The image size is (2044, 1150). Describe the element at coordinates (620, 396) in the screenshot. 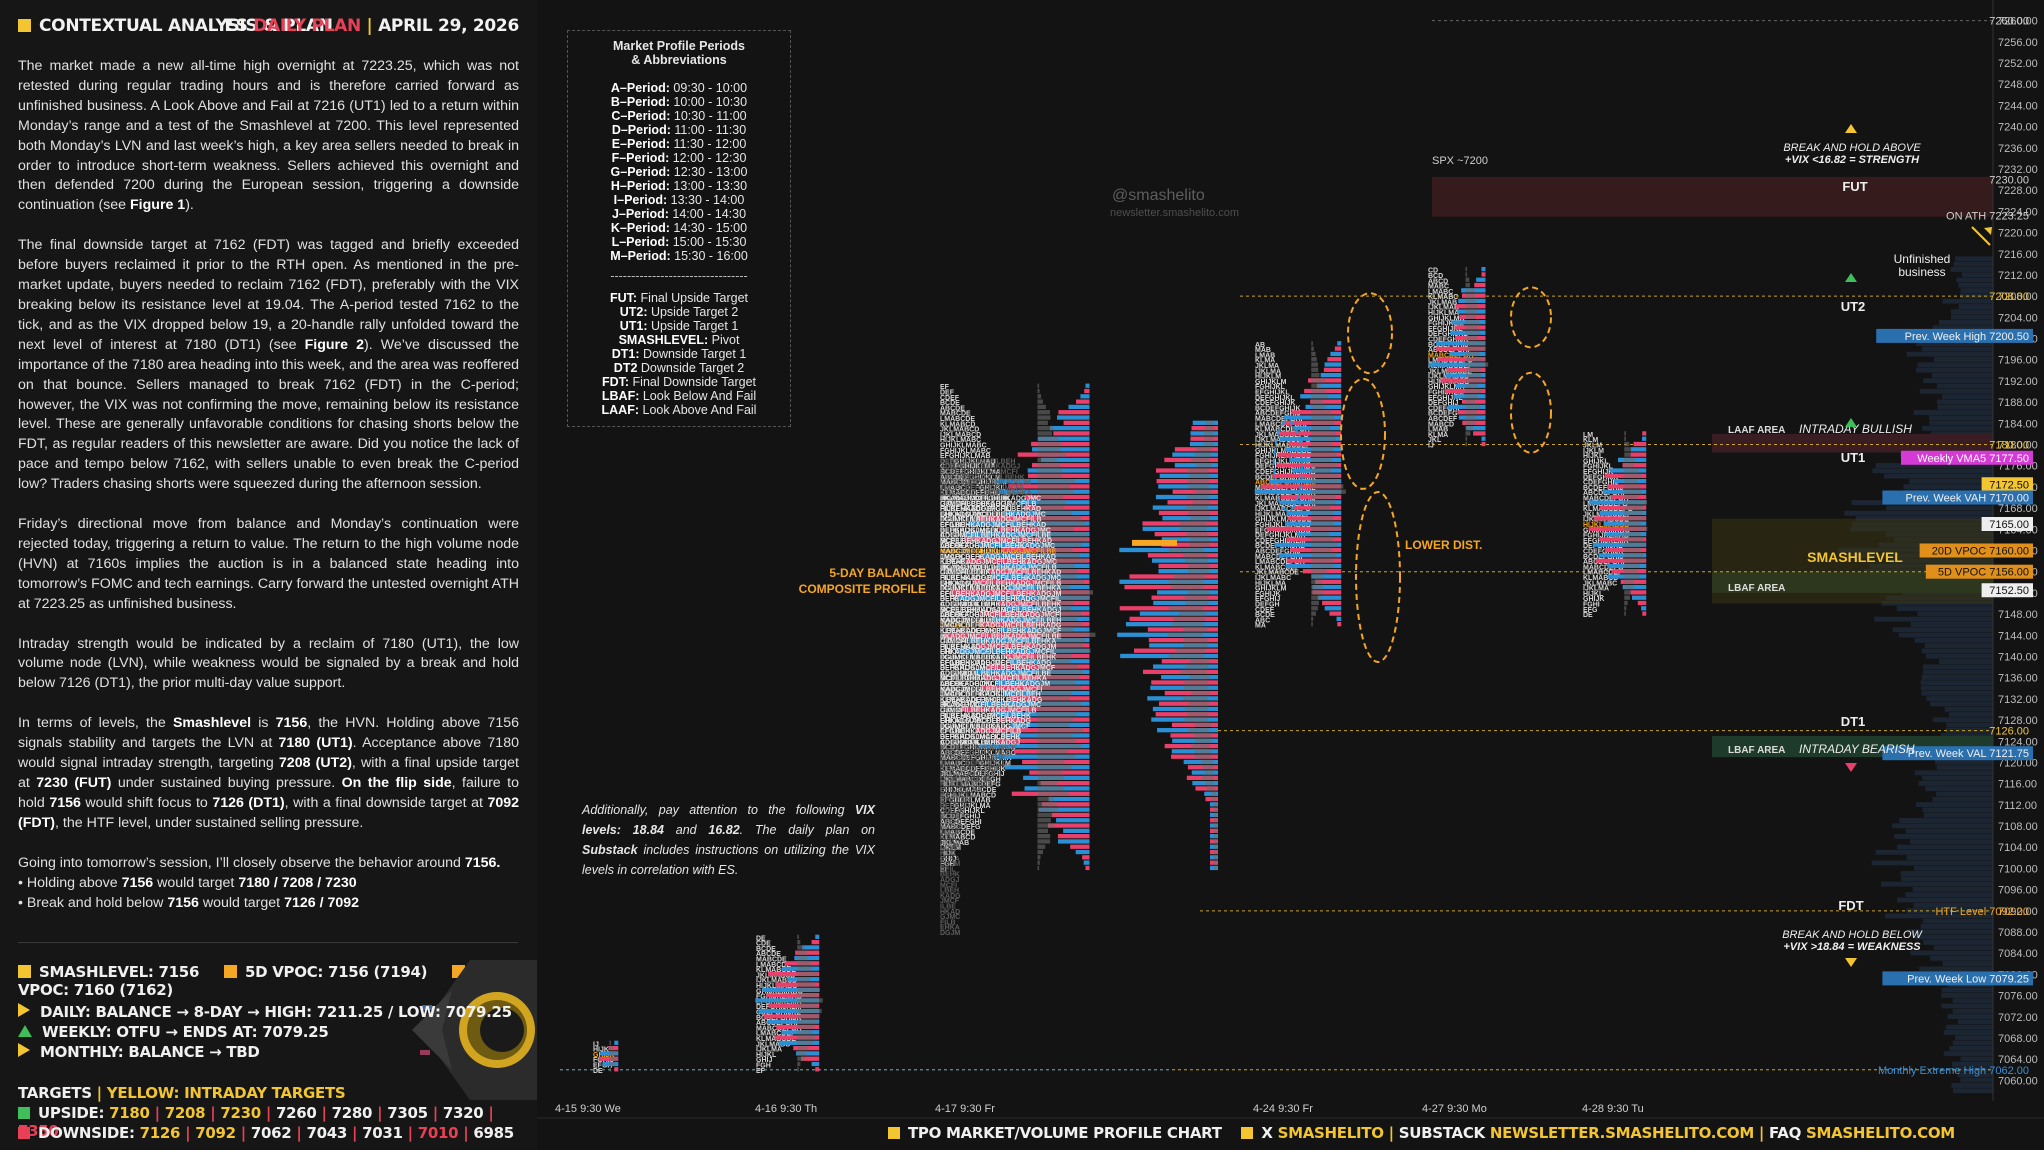

I see `abbrev-key: LBAF:` at that location.